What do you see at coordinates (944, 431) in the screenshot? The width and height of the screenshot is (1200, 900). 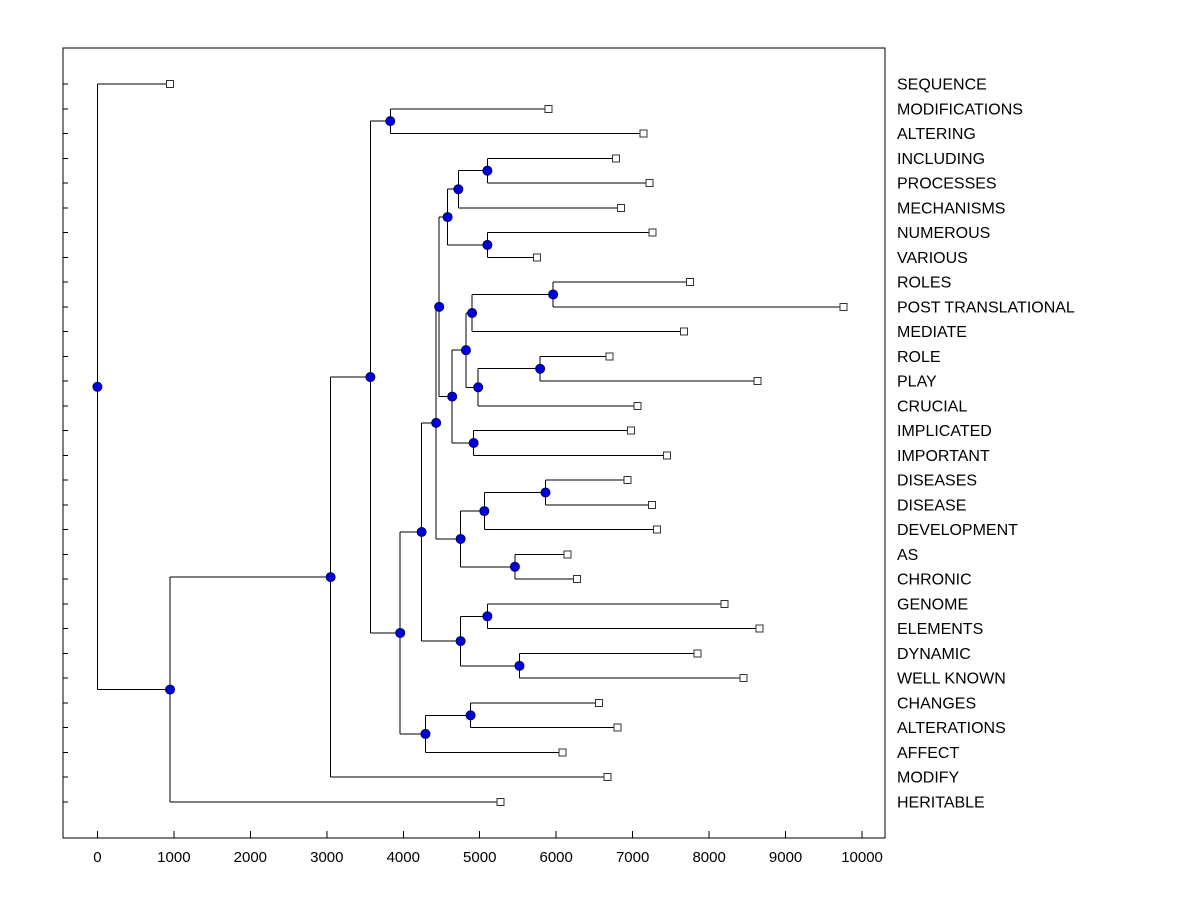 I see `leaf-label: IMPLICATED` at bounding box center [944, 431].